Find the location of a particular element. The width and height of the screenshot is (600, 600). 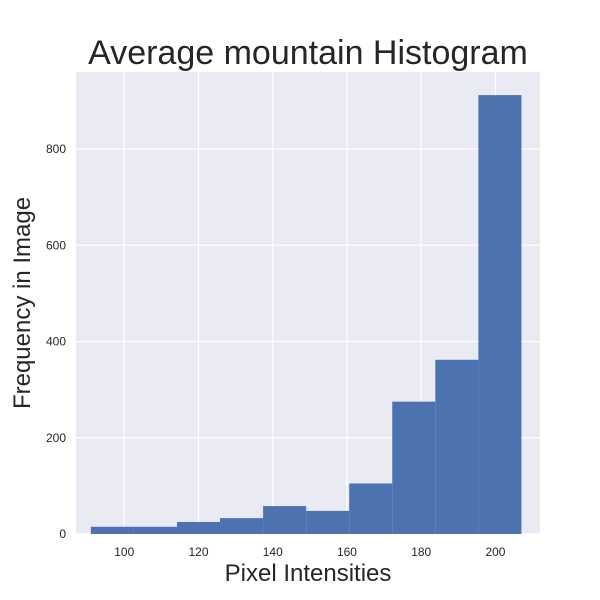

y-tick-label: 200 is located at coordinates (56, 438).